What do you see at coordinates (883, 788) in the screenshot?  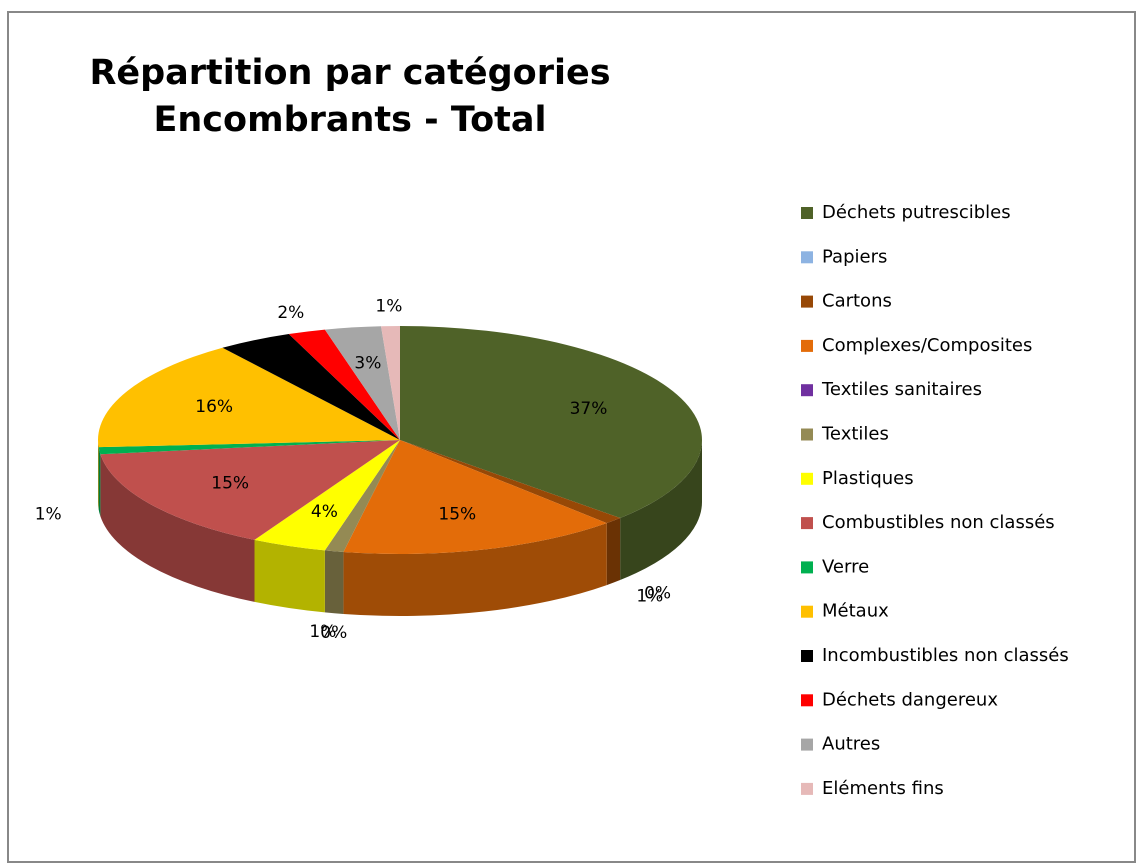 I see `legend-label: Eléments fins` at bounding box center [883, 788].